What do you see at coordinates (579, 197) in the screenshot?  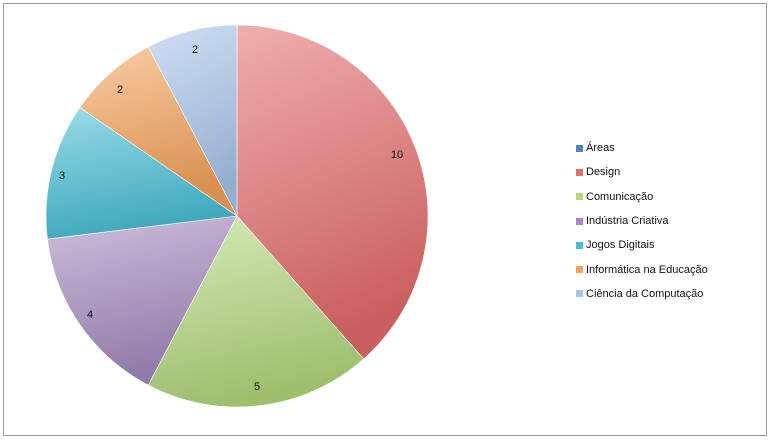 I see `legend-swatch-comunicacao` at bounding box center [579, 197].